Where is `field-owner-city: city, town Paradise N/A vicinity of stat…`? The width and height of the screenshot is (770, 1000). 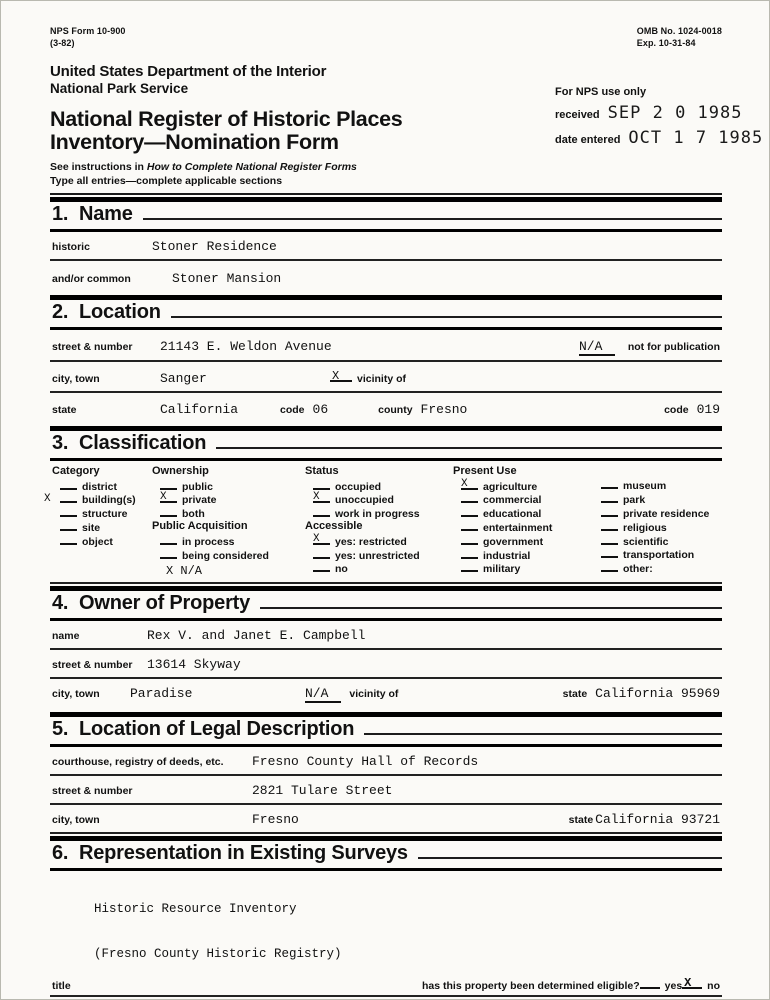 field-owner-city: city, town Paradise N/A vicinity of stat… is located at coordinates (386, 694).